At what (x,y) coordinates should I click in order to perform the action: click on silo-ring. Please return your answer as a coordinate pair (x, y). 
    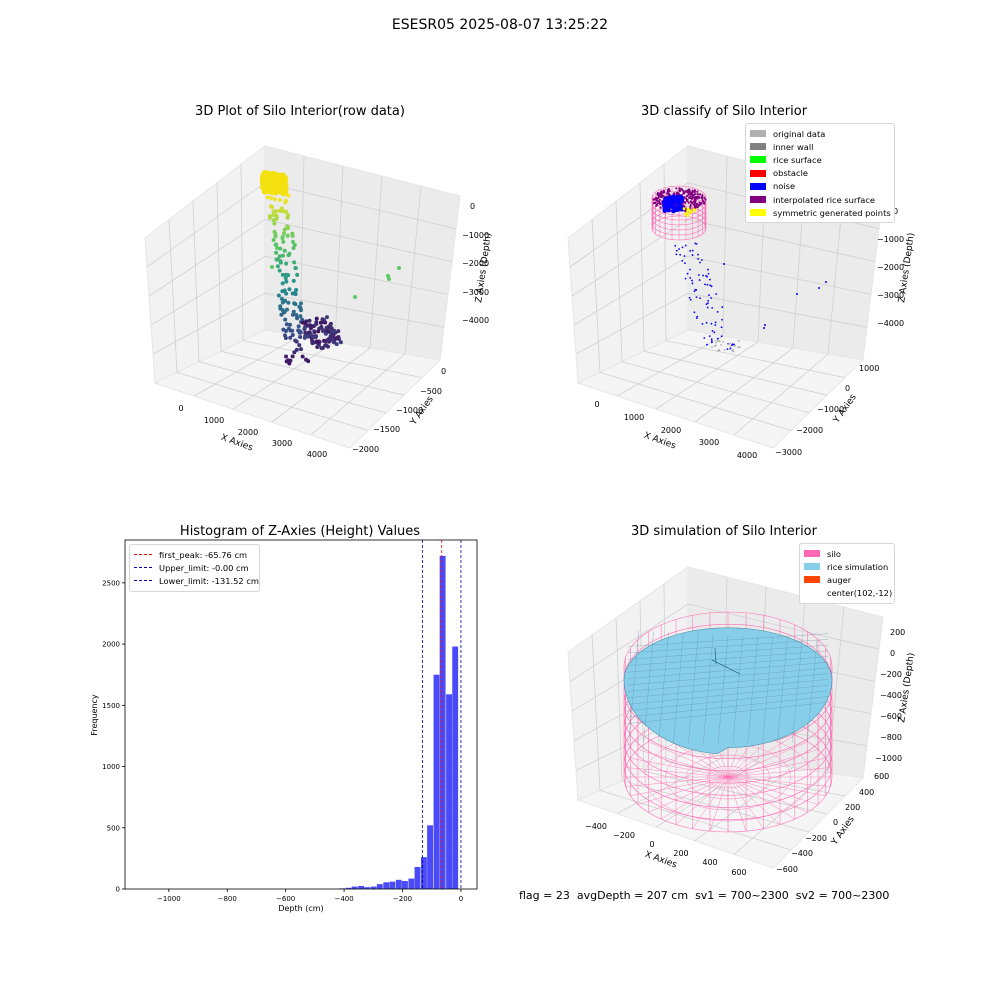
    Looking at the image, I should click on (679, 223).